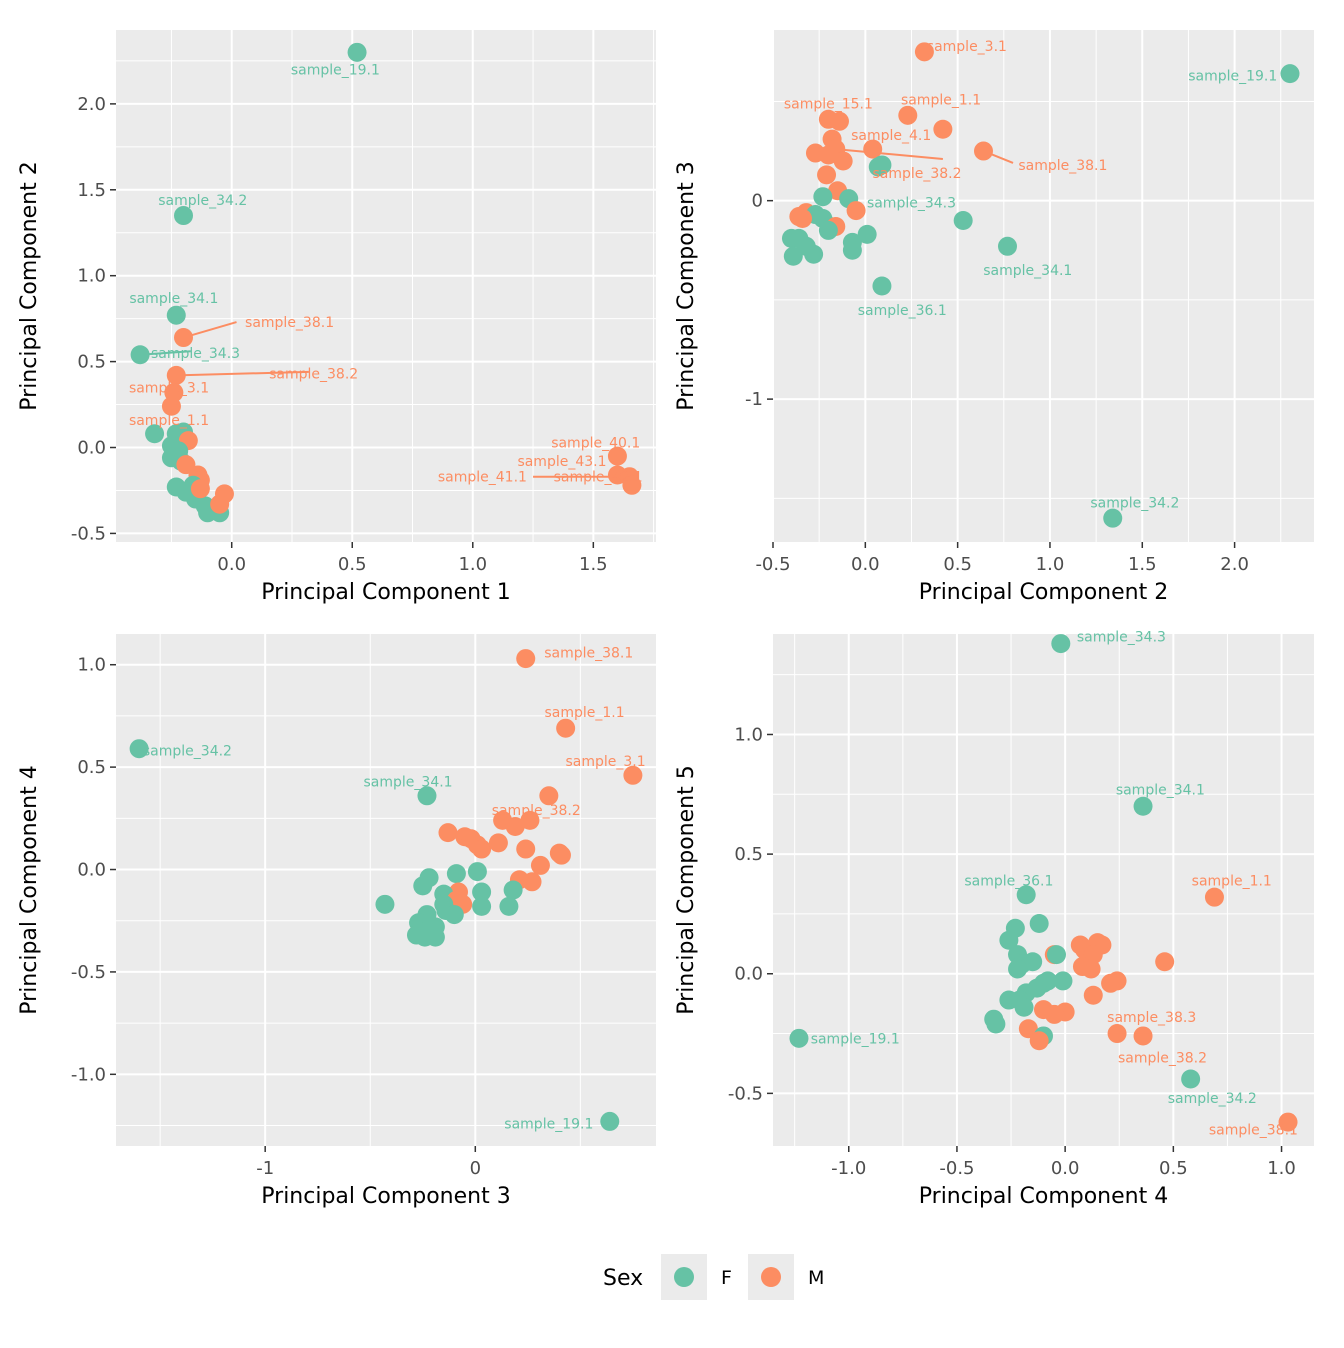  What do you see at coordinates (726, 1278) in the screenshot?
I see `legend-label-f: F` at bounding box center [726, 1278].